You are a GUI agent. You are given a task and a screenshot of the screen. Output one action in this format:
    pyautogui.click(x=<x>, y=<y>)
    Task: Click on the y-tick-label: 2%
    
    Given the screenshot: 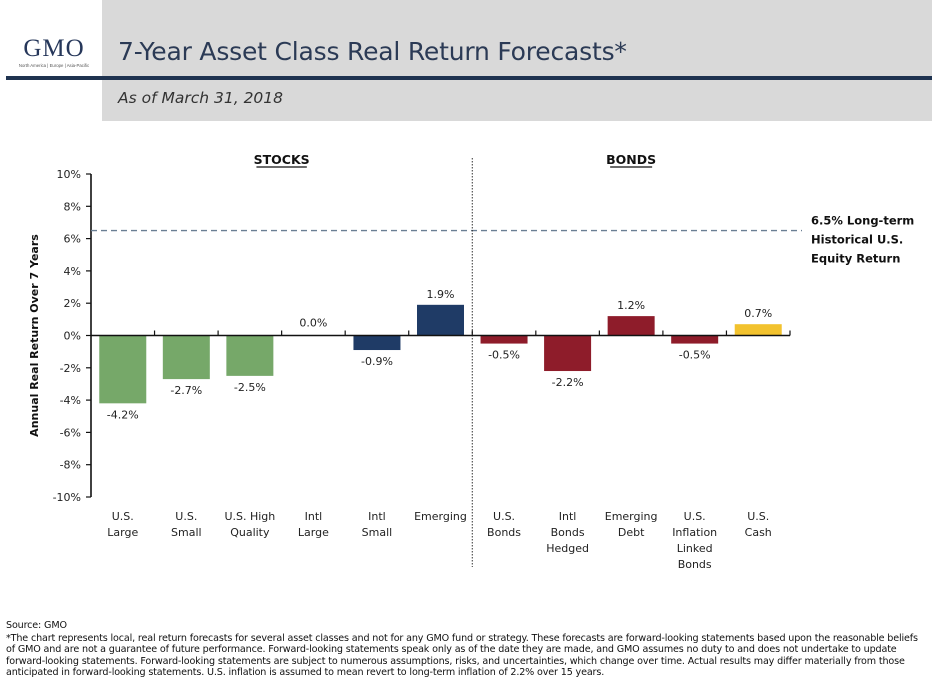 What is the action you would take?
    pyautogui.click(x=72, y=303)
    